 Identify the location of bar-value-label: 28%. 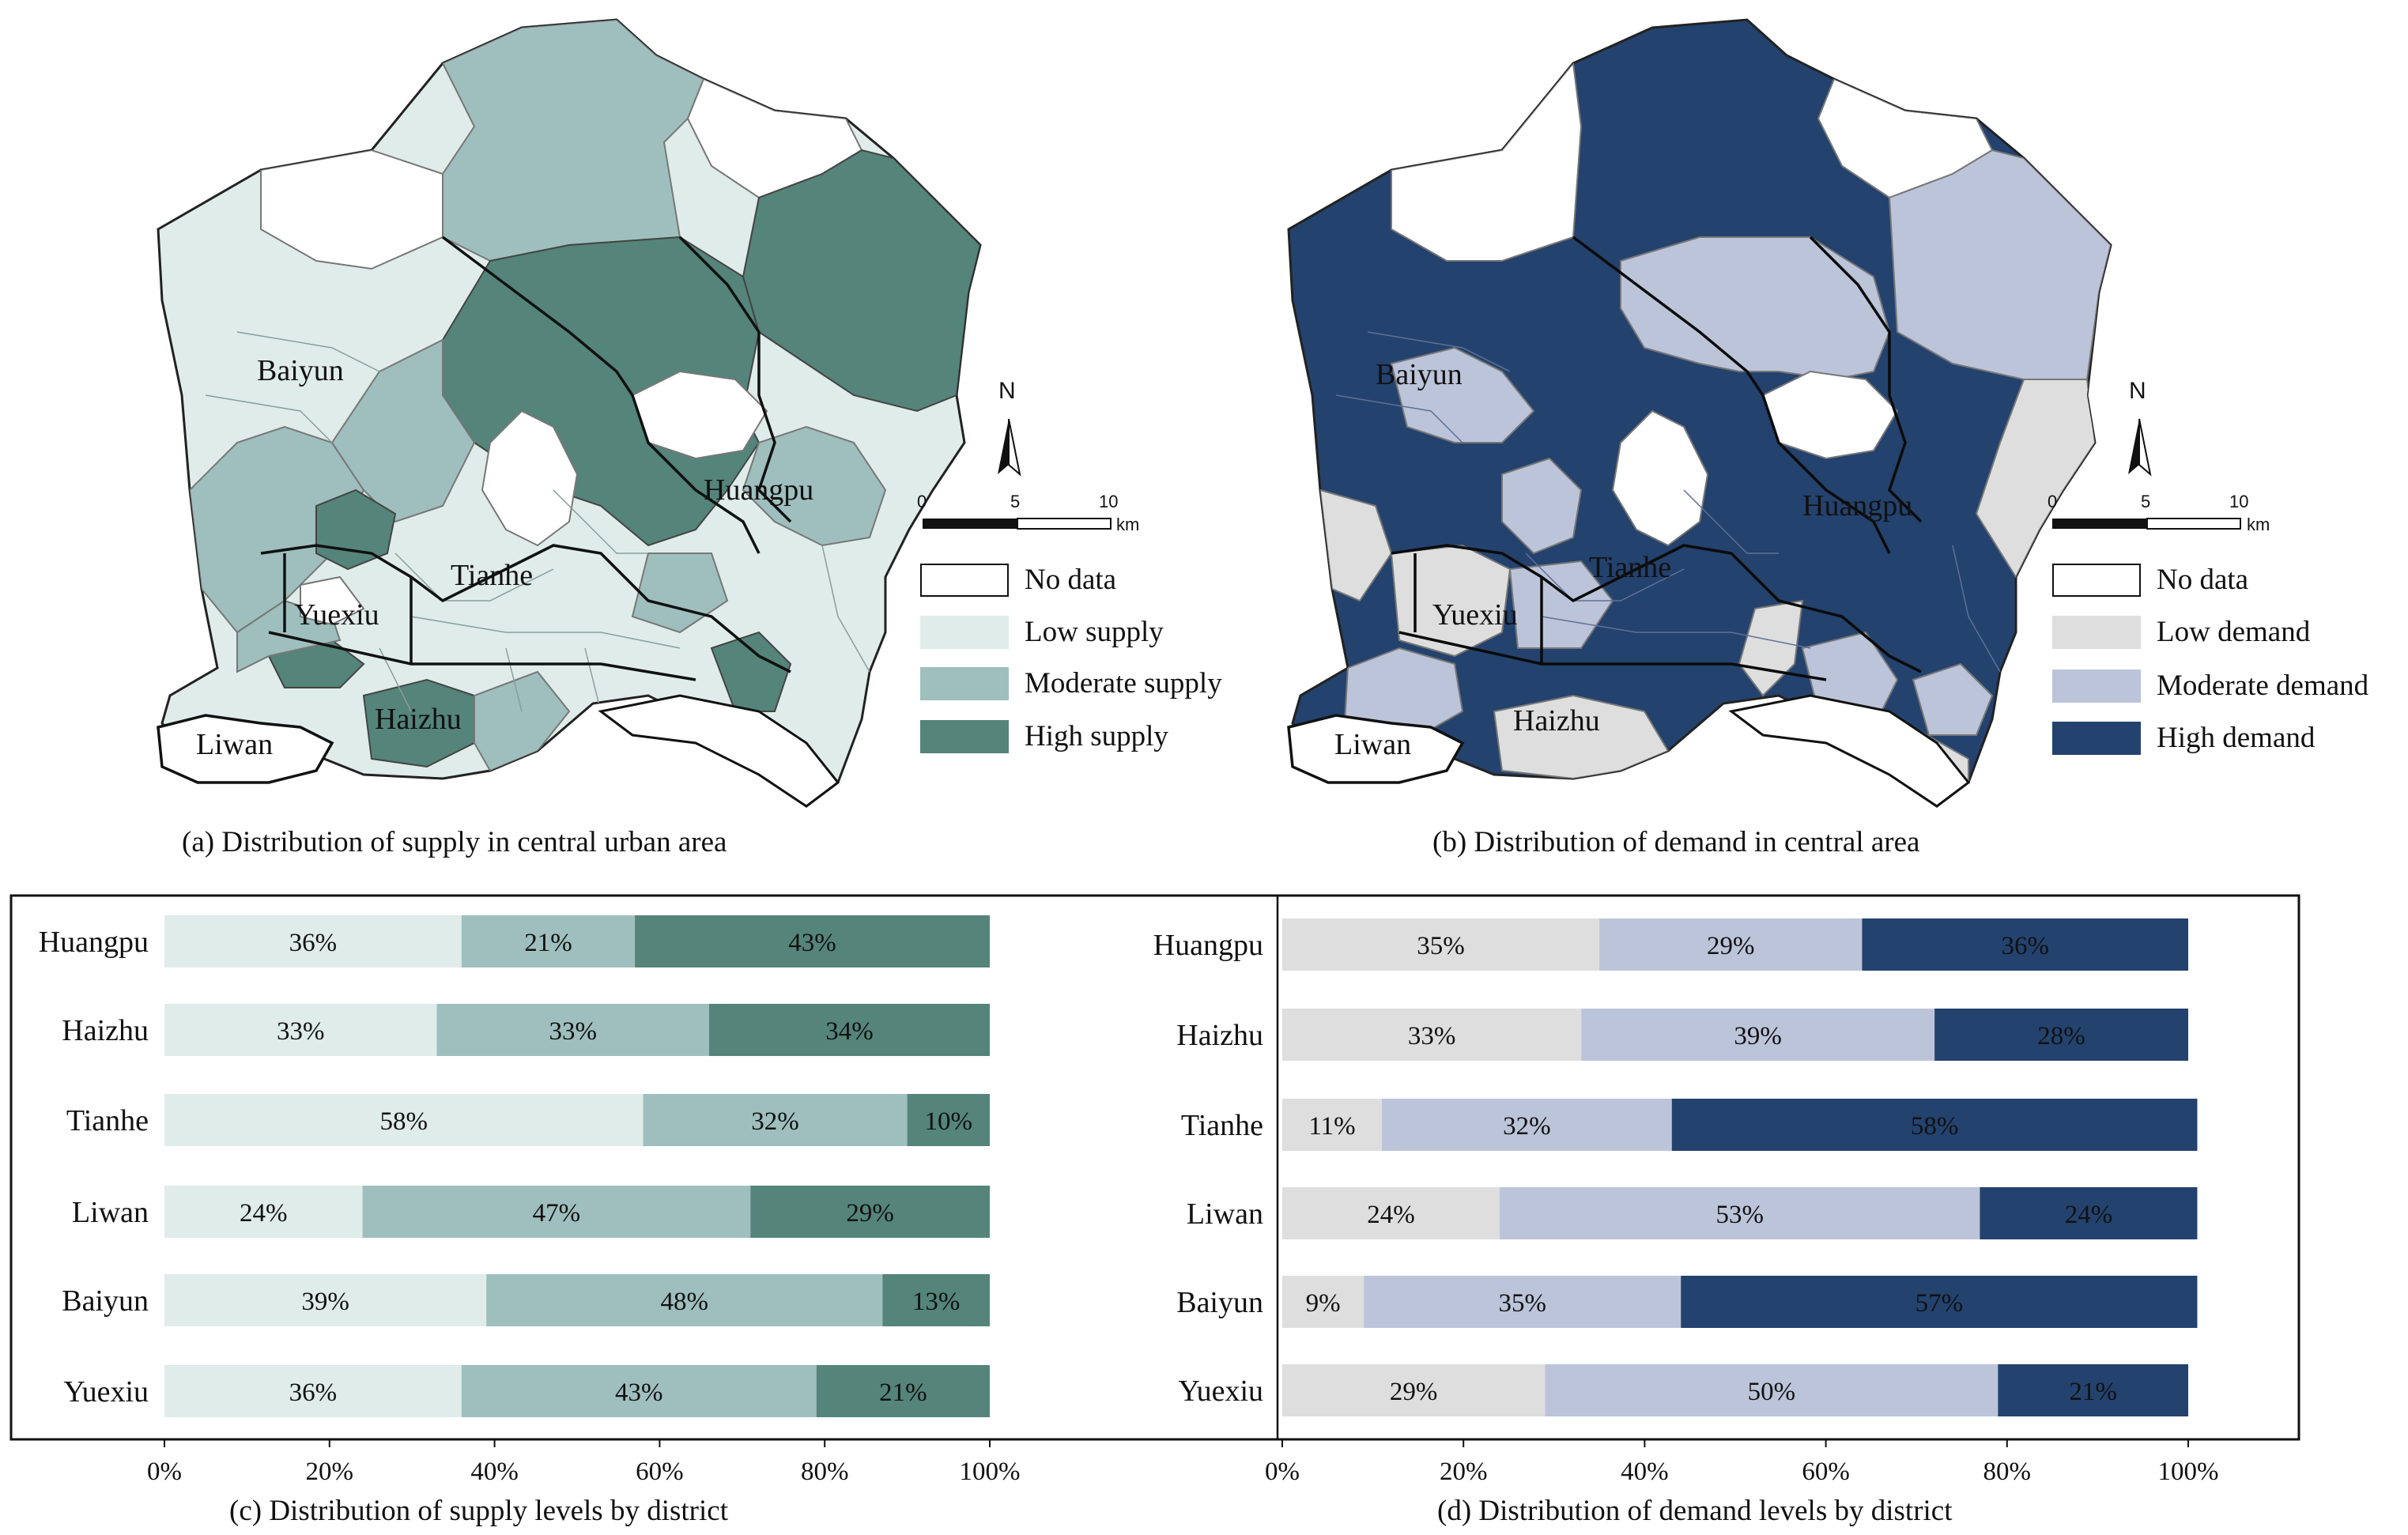
(2061, 1036).